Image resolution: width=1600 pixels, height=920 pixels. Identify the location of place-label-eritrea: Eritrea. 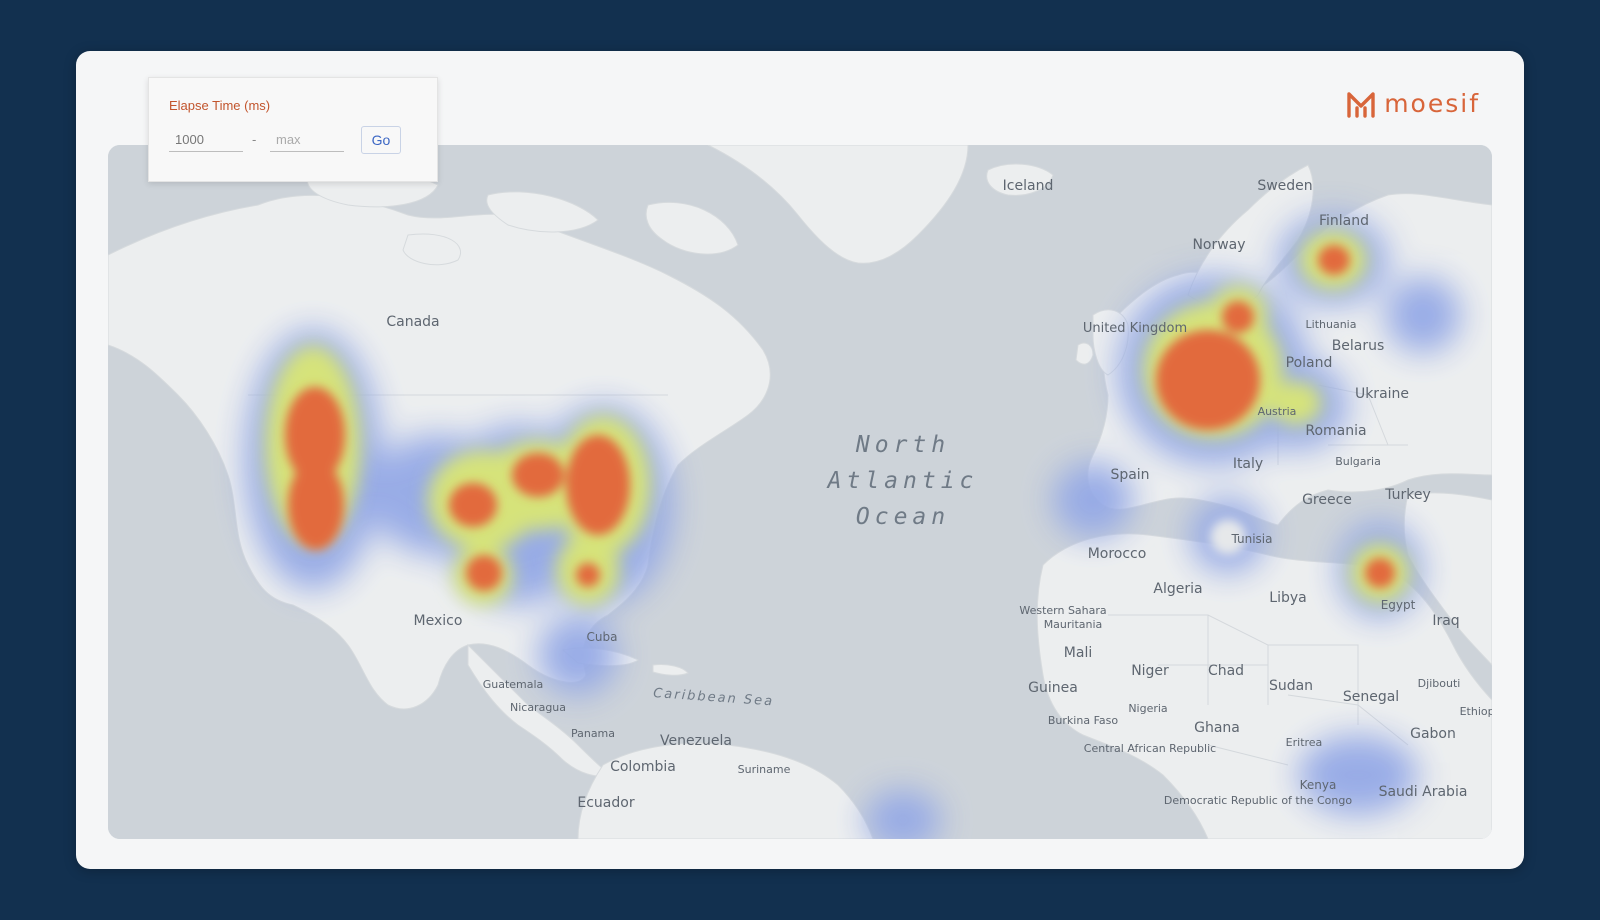
(1304, 742).